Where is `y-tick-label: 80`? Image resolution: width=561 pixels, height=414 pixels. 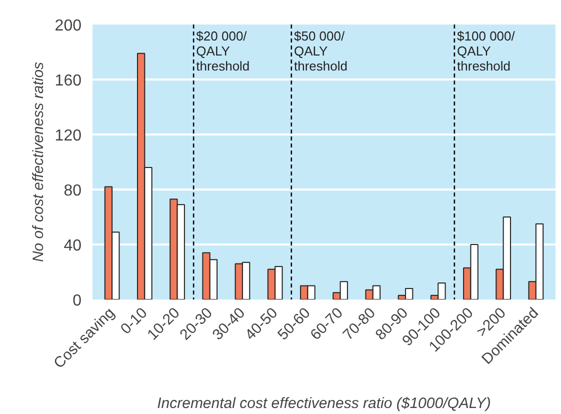 y-tick-label: 80 is located at coordinates (73, 191).